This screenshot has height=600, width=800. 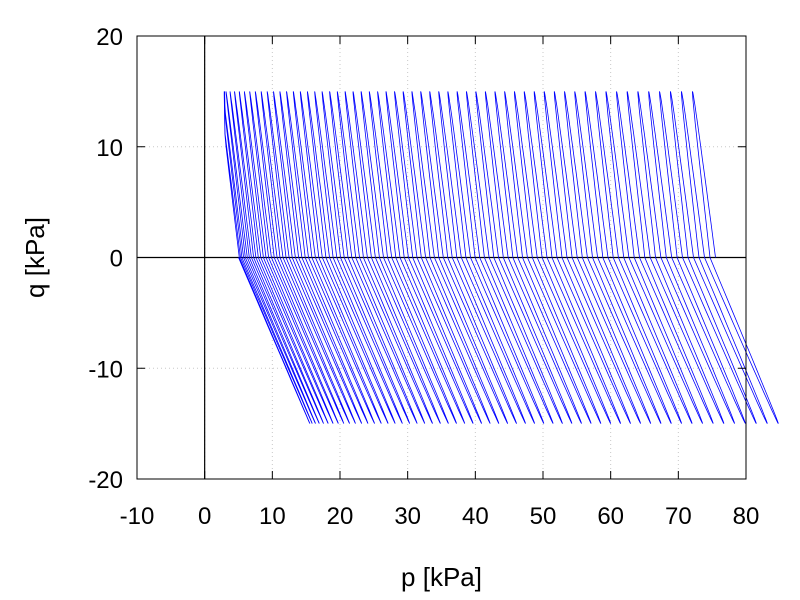 What do you see at coordinates (610, 516) in the screenshot?
I see `x-tick-label: 60` at bounding box center [610, 516].